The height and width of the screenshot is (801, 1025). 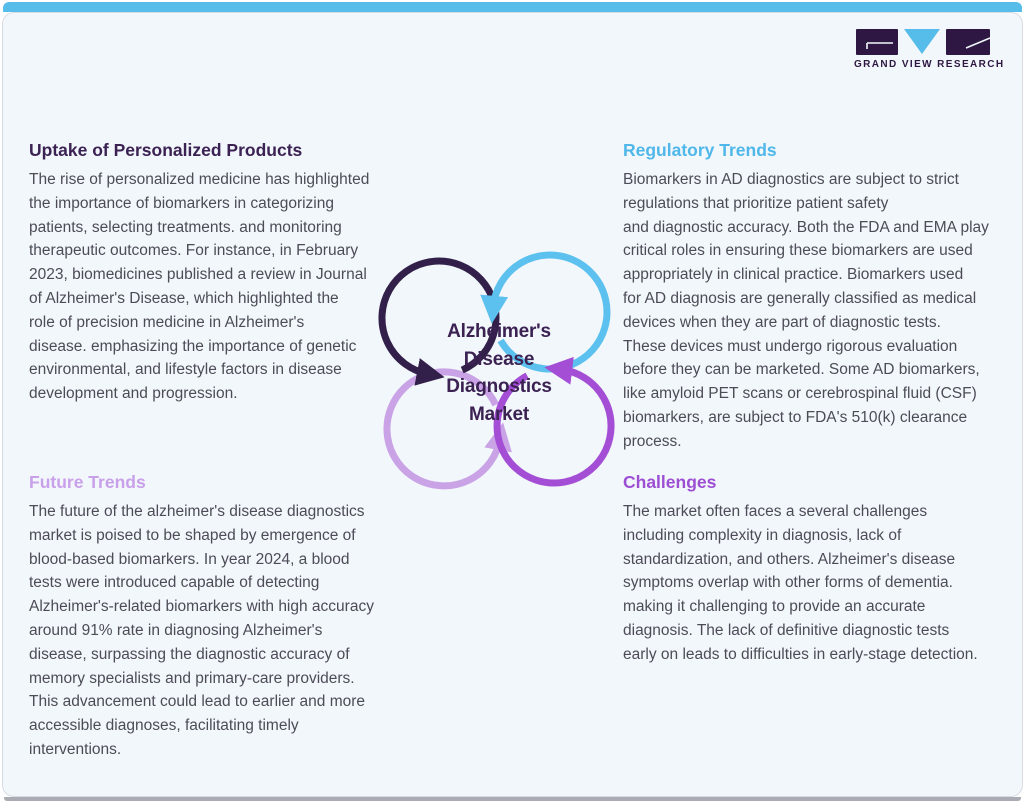 I want to click on logo-mark-g-icon, so click(x=877, y=42).